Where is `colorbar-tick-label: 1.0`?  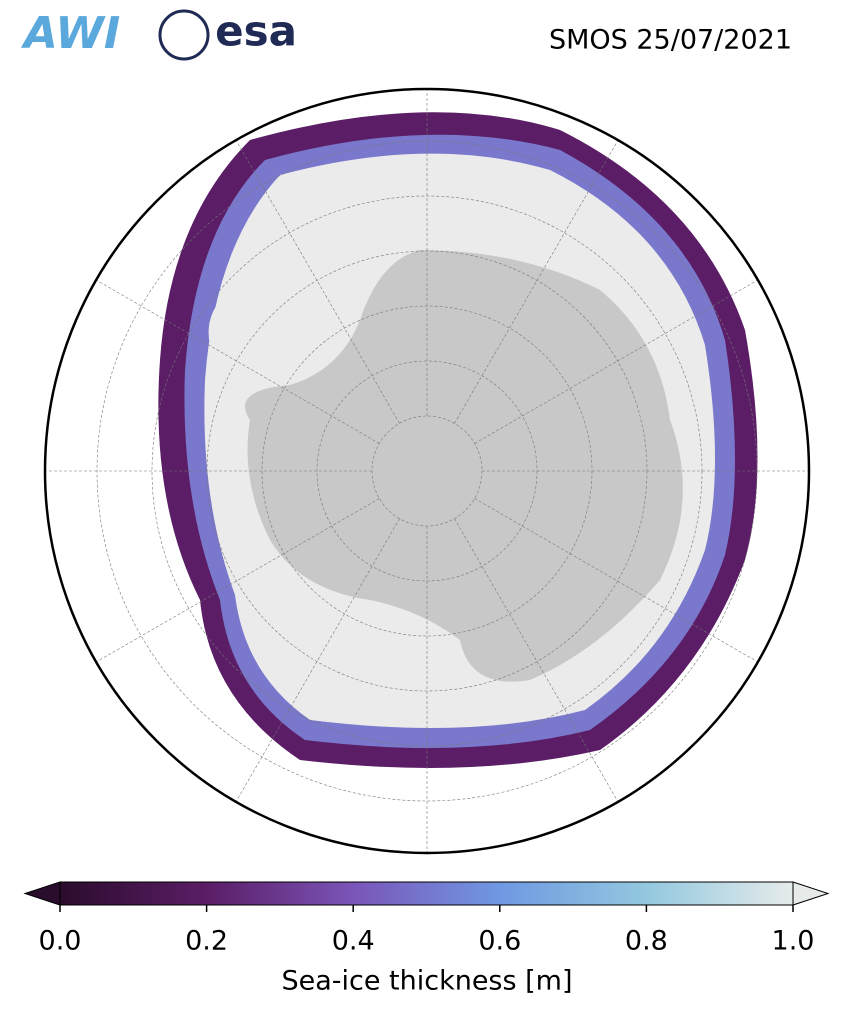
colorbar-tick-label: 1.0 is located at coordinates (793, 941).